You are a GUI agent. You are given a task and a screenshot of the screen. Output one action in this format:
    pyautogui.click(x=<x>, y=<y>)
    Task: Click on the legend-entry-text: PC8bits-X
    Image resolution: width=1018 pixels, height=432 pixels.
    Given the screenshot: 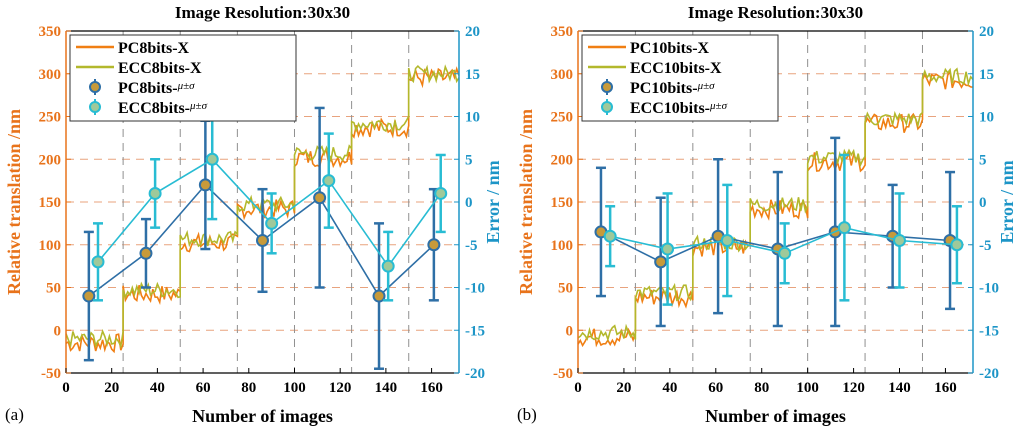 What is the action you would take?
    pyautogui.click(x=154, y=48)
    